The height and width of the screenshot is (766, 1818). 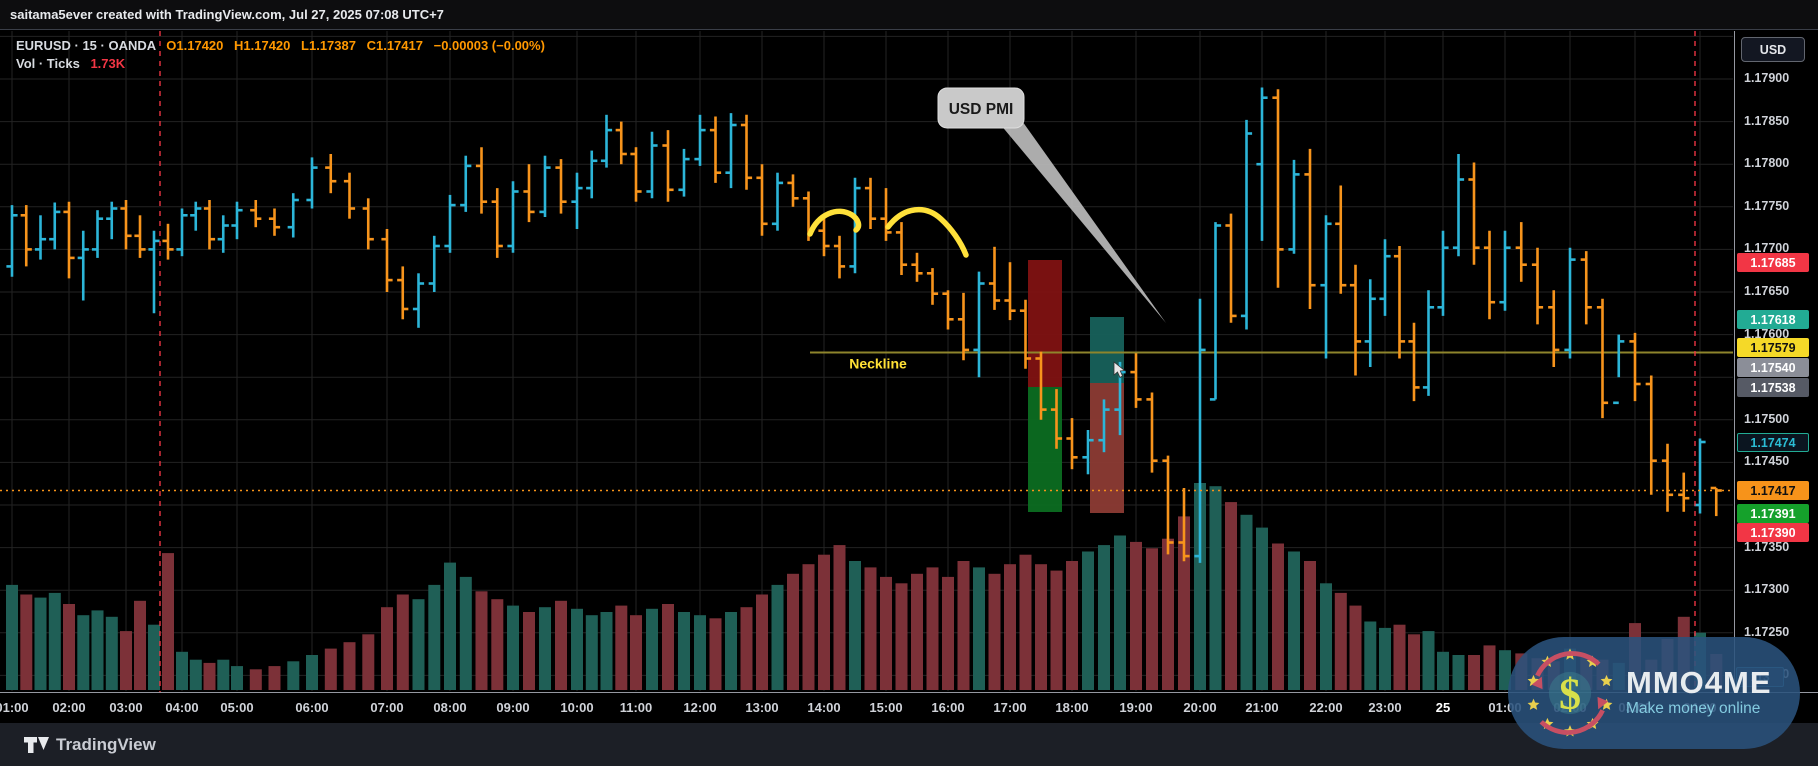 I want to click on price-badge: 1.17579, so click(x=1773, y=347).